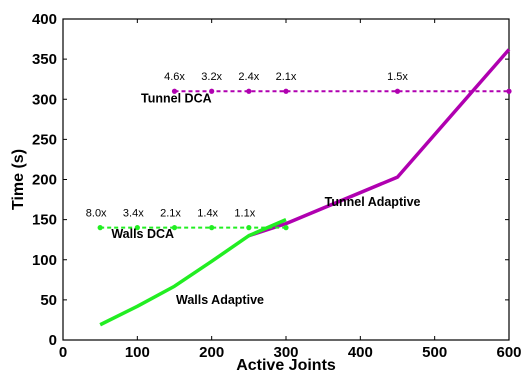 This screenshot has width=525, height=373. Describe the element at coordinates (170, 214) in the screenshot. I see `walls-speedup-label: 2.1x` at that location.